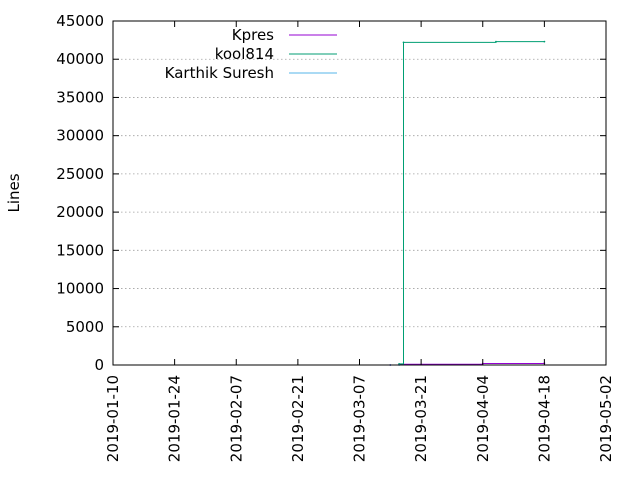  I want to click on y-tick-label: 35000, so click(80, 97).